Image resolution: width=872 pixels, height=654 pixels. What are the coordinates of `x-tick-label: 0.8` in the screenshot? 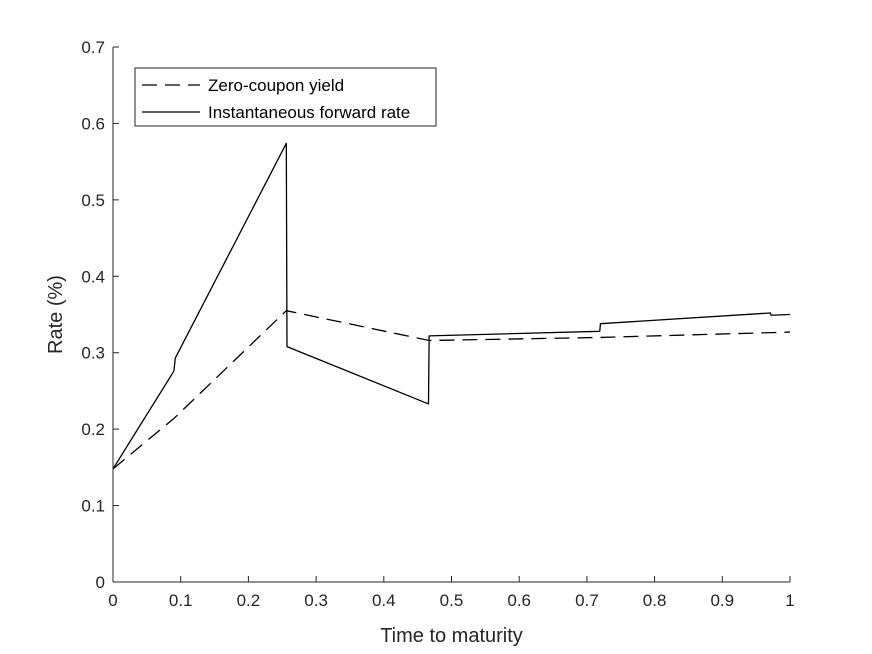 It's located at (655, 600).